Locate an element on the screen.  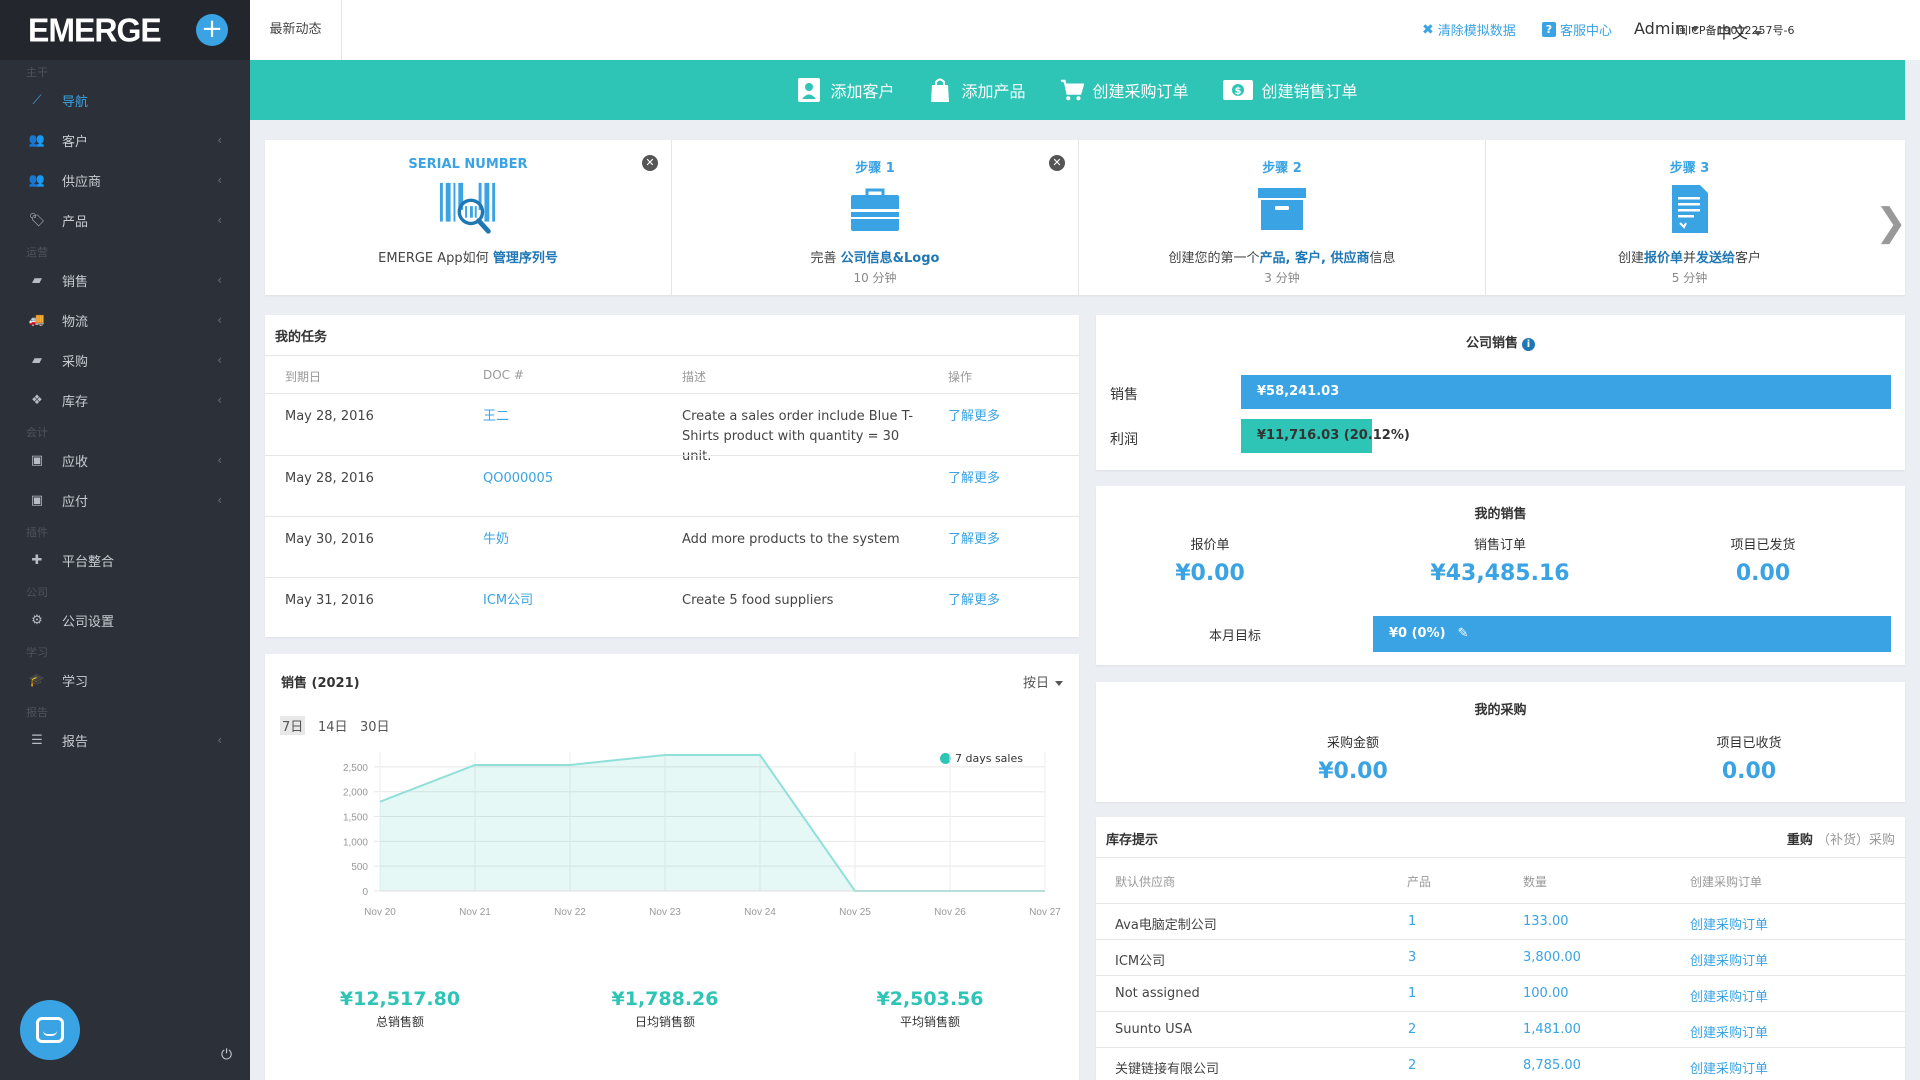
step-link: 管理序列号 is located at coordinates (525, 258).